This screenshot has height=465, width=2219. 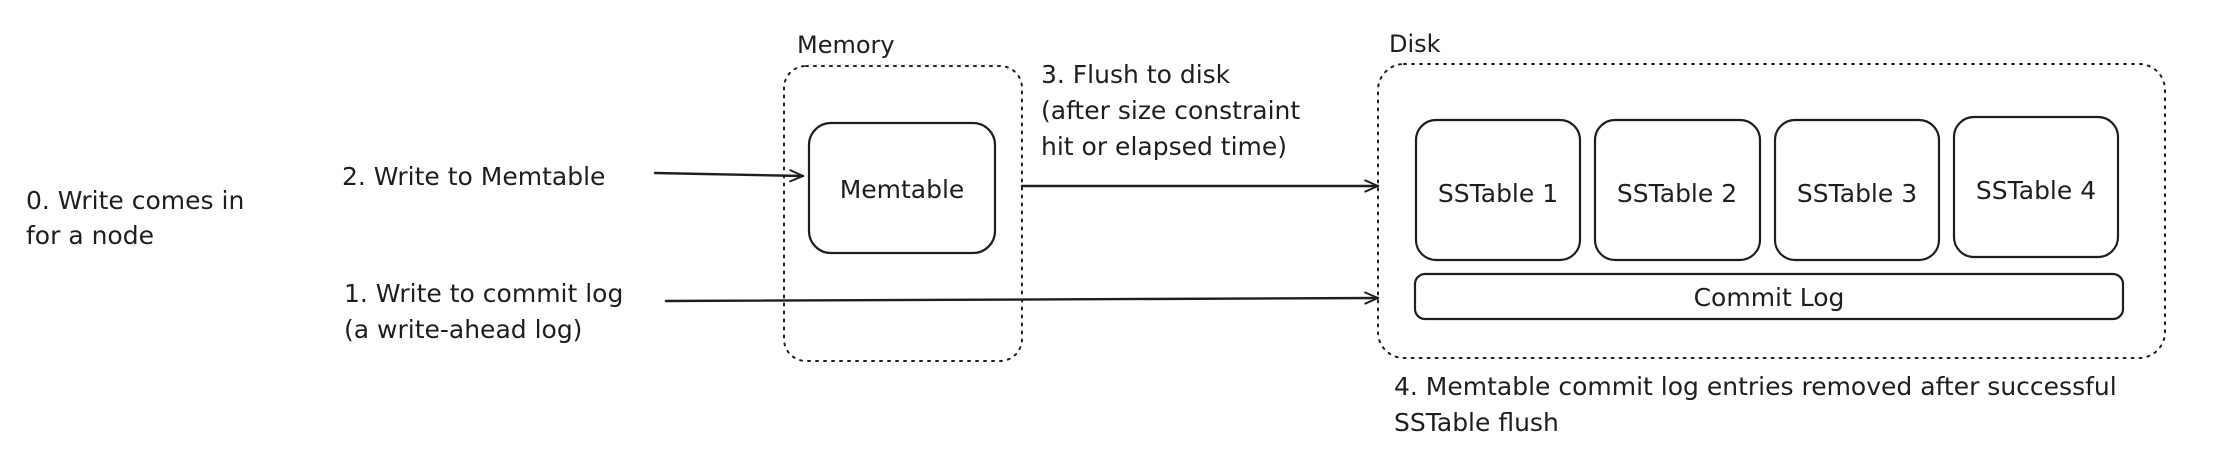 I want to click on memtable-label: Memtable, so click(x=902, y=189).